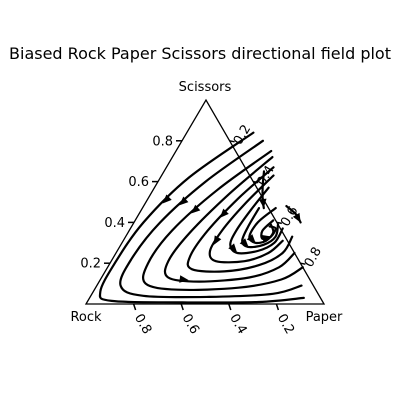  I want to click on tick-label-left: 0.2, so click(90, 264).